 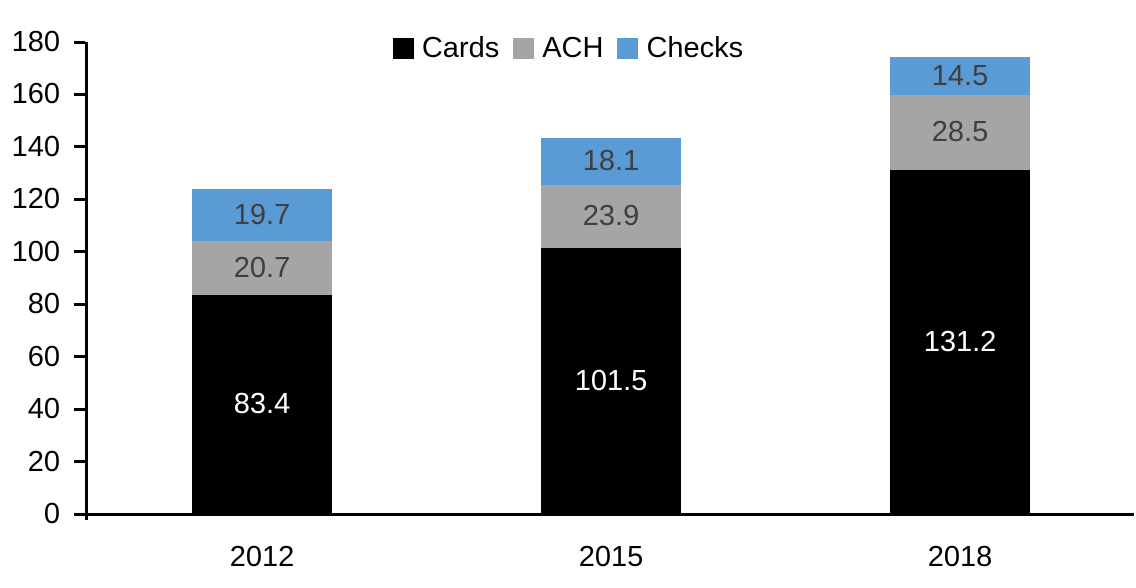 I want to click on x-axis-category-label: 2012, so click(x=262, y=557).